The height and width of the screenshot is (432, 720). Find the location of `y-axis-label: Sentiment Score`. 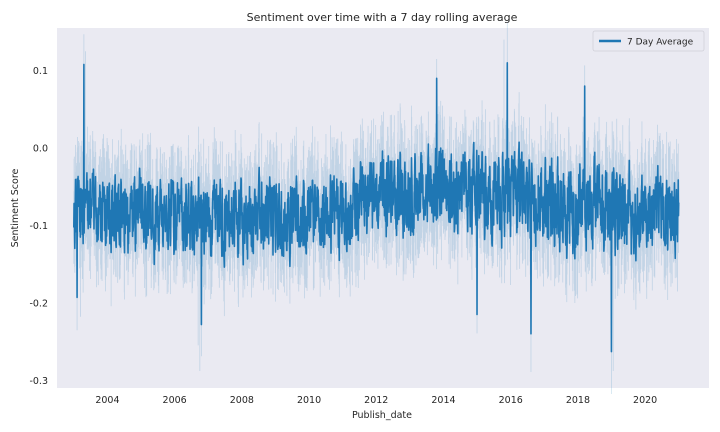

y-axis-label: Sentiment Score is located at coordinates (15, 207).